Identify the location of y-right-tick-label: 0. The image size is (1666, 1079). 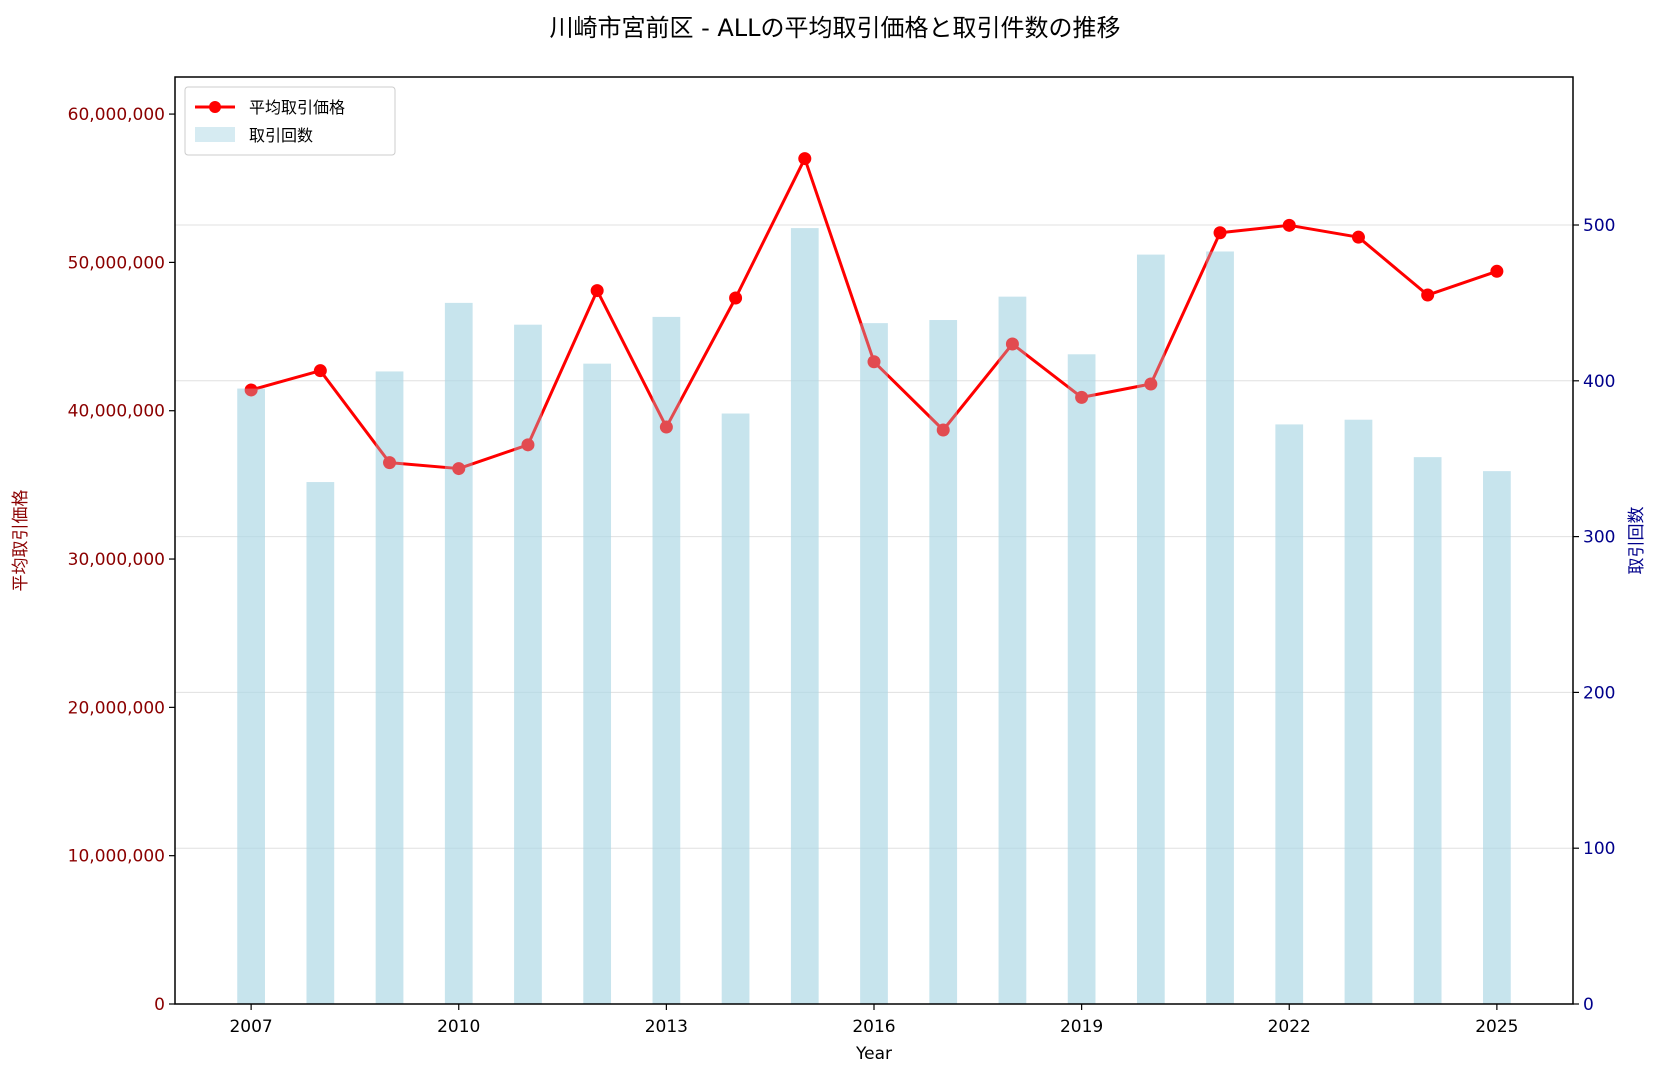
(1588, 1005).